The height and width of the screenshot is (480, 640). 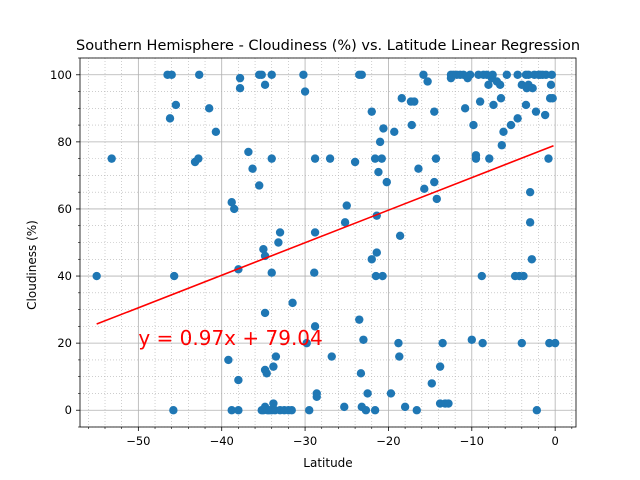 I want to click on x-tick-label: −20, so click(x=388, y=441).